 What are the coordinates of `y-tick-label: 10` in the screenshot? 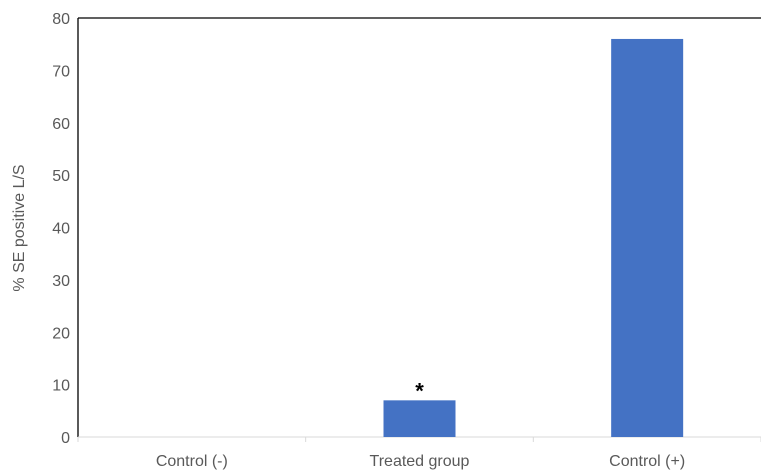 It's located at (61, 386).